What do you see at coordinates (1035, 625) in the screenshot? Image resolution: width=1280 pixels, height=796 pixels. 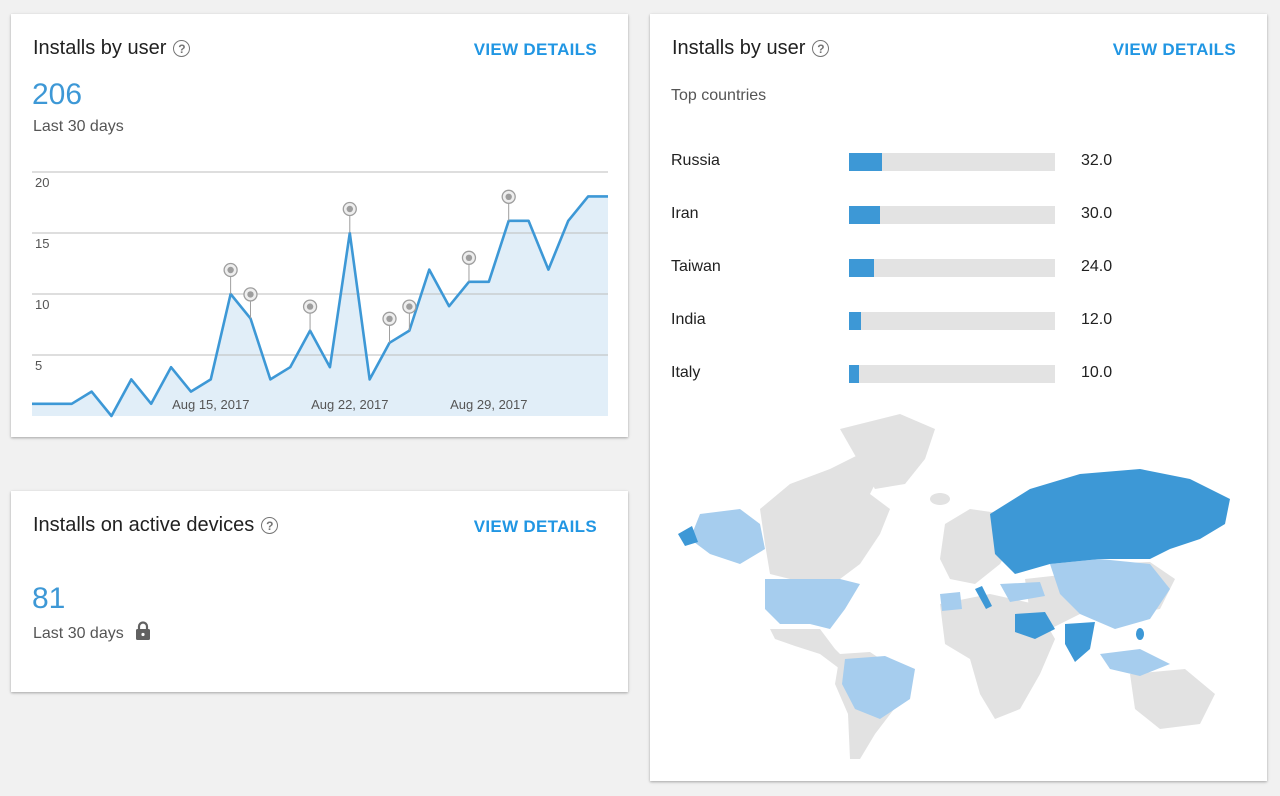 I see `map-region-iran` at bounding box center [1035, 625].